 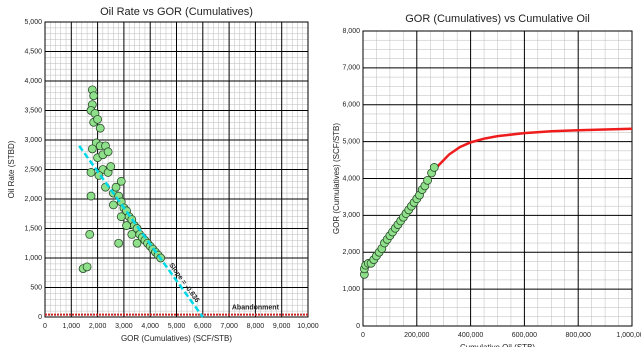 I want to click on x-tick-label: 8,000, so click(x=256, y=326).